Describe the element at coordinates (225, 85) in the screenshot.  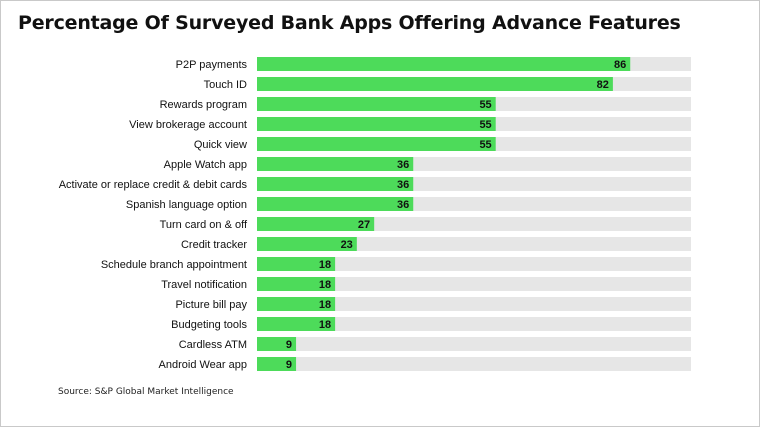
I see `category-label-touch-id: Touch ID` at that location.